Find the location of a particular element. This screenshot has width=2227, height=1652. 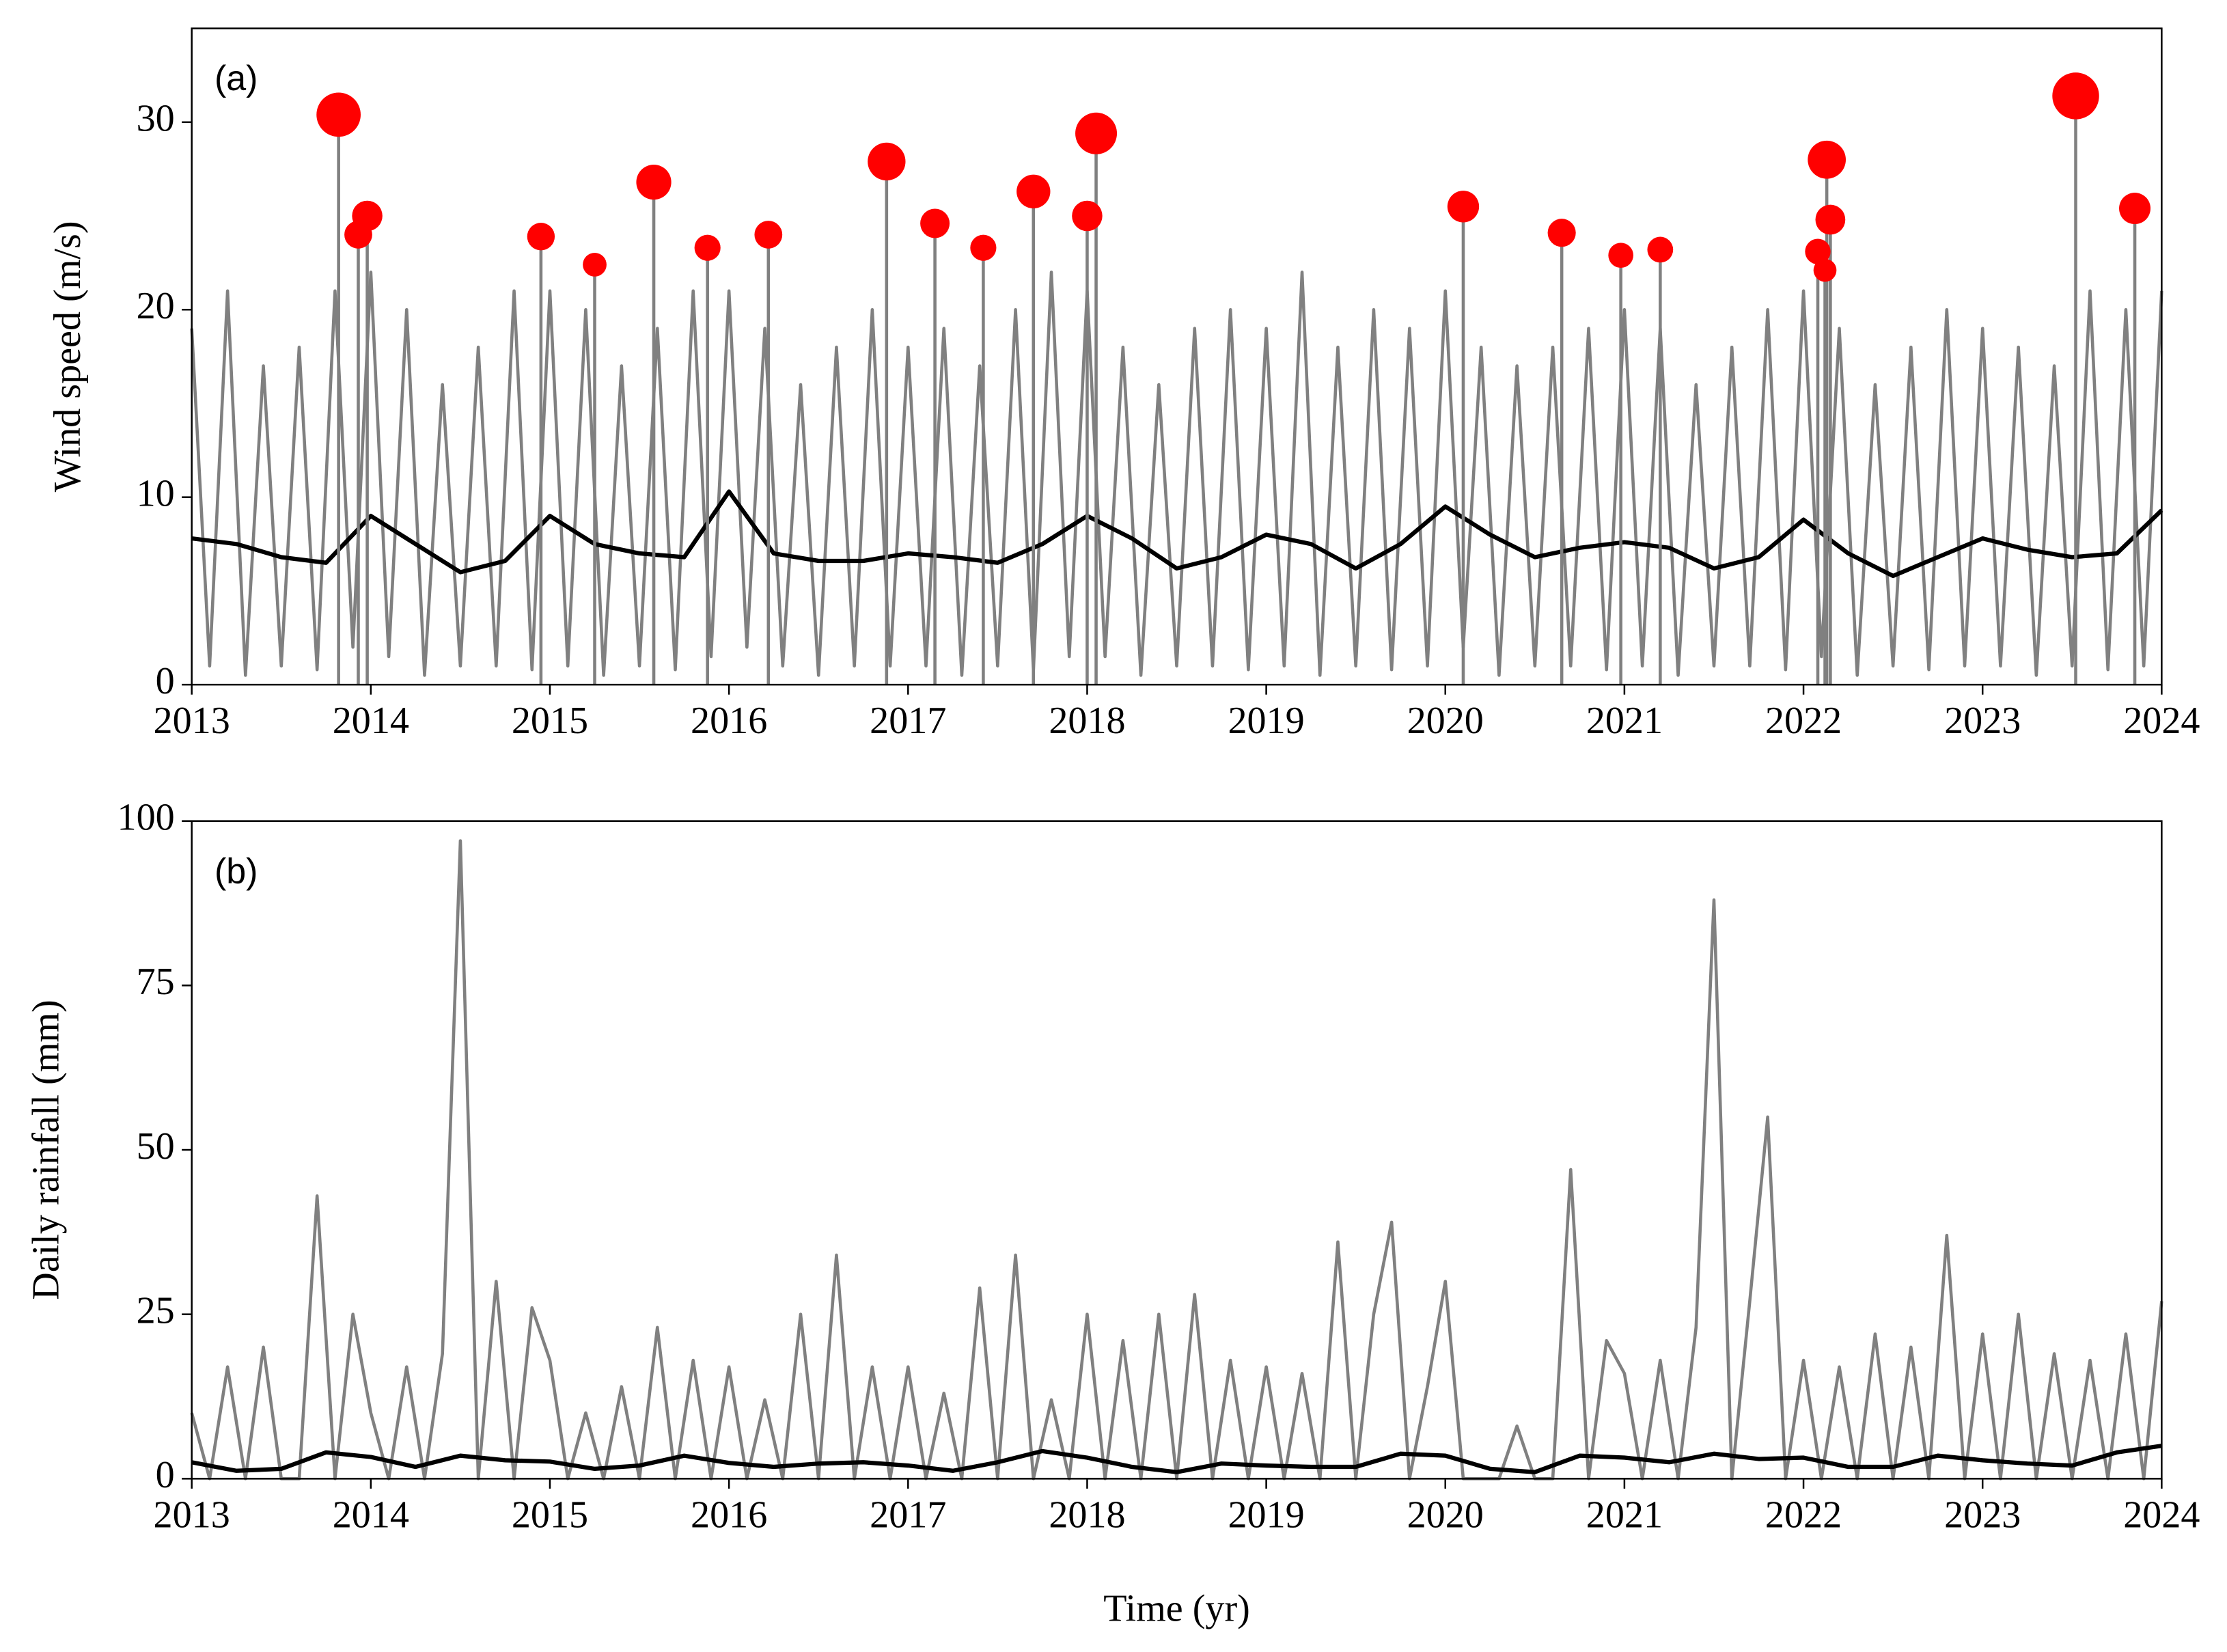

panel-label: (b) is located at coordinates (237, 871).